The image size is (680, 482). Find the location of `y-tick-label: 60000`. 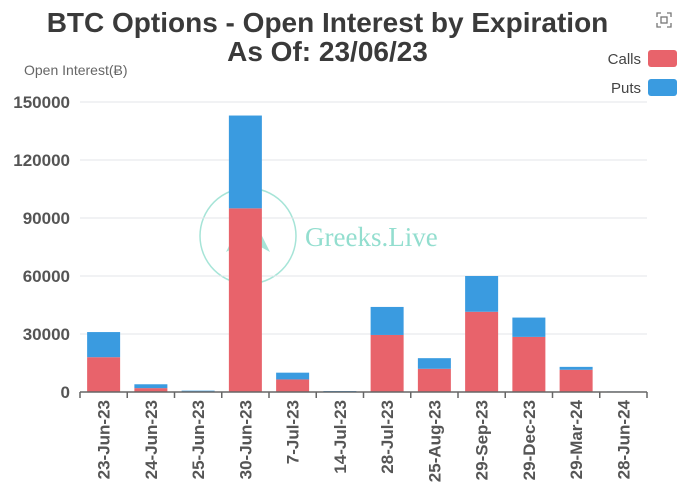

y-tick-label: 60000 is located at coordinates (46, 276).